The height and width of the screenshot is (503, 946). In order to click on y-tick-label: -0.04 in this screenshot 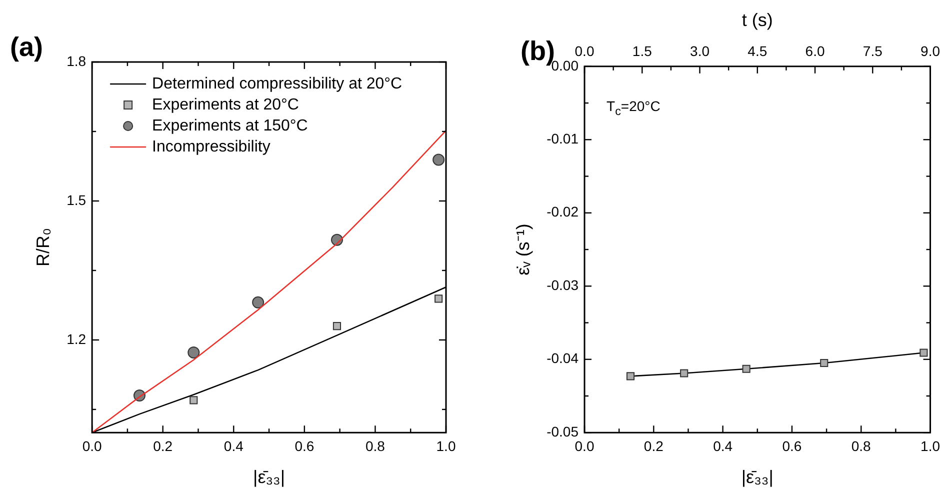, I will do `click(562, 358)`.